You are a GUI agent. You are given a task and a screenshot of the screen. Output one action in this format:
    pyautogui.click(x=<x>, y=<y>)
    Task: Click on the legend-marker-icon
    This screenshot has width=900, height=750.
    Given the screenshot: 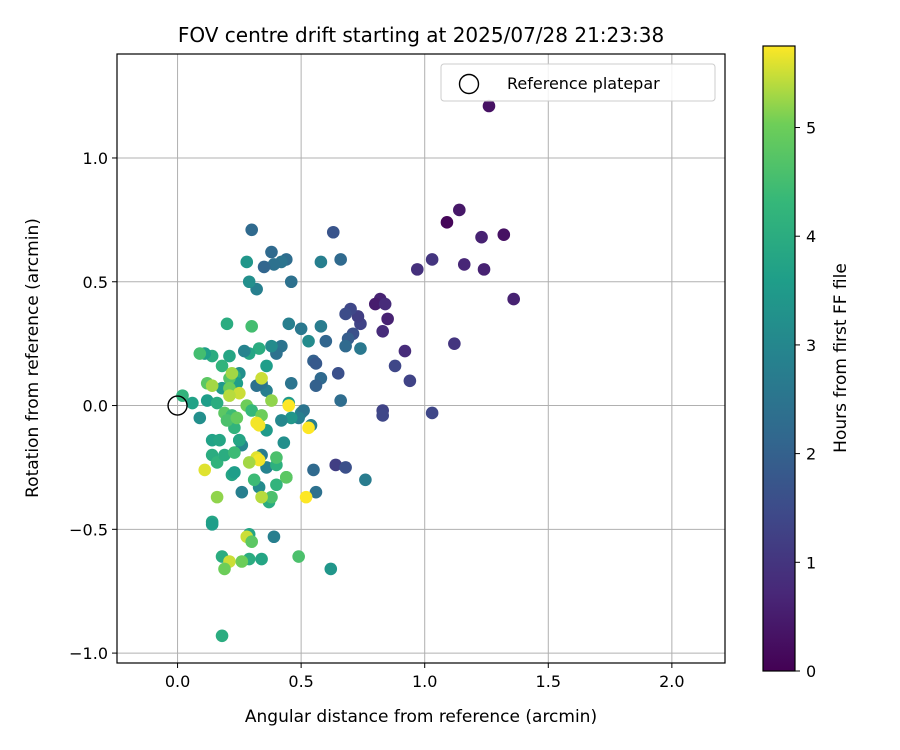 What is the action you would take?
    pyautogui.click(x=469, y=84)
    